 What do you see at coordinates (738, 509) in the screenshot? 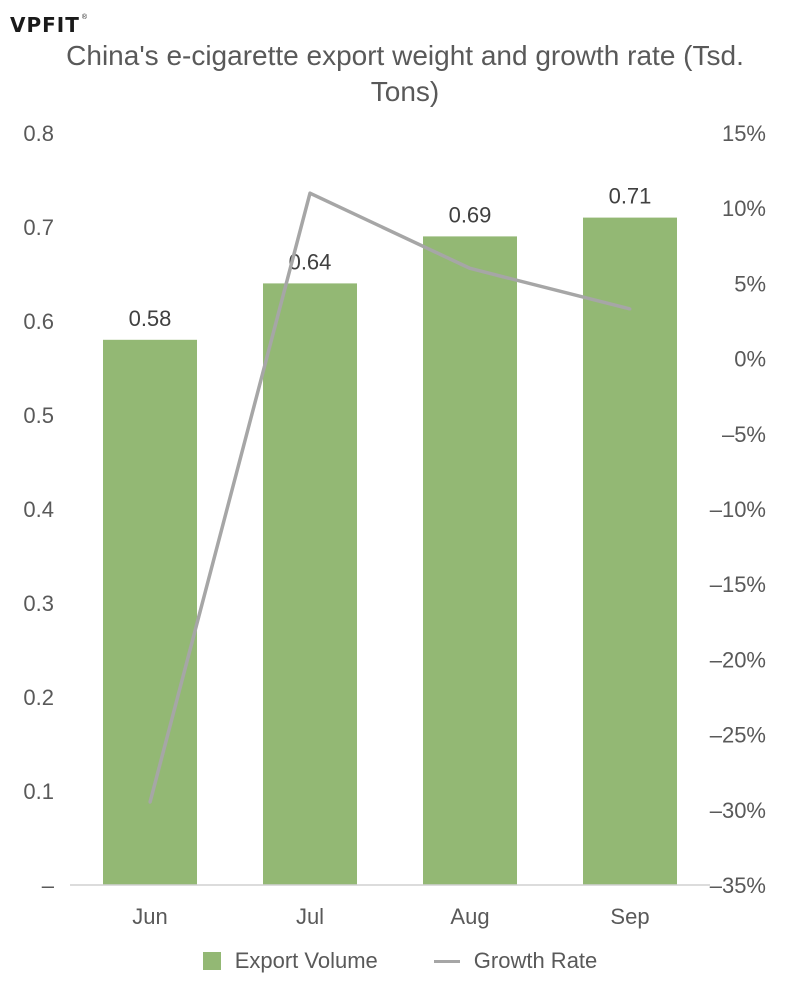
I see `y-right-tick-label: –10%` at bounding box center [738, 509].